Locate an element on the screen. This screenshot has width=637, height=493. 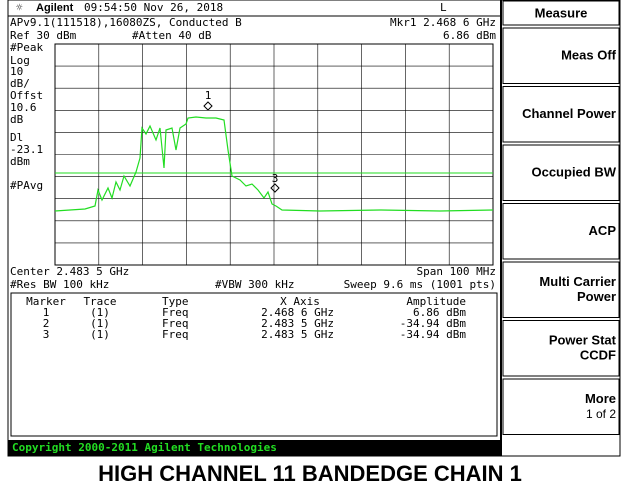
column-header: Marker is located at coordinates (46, 301).